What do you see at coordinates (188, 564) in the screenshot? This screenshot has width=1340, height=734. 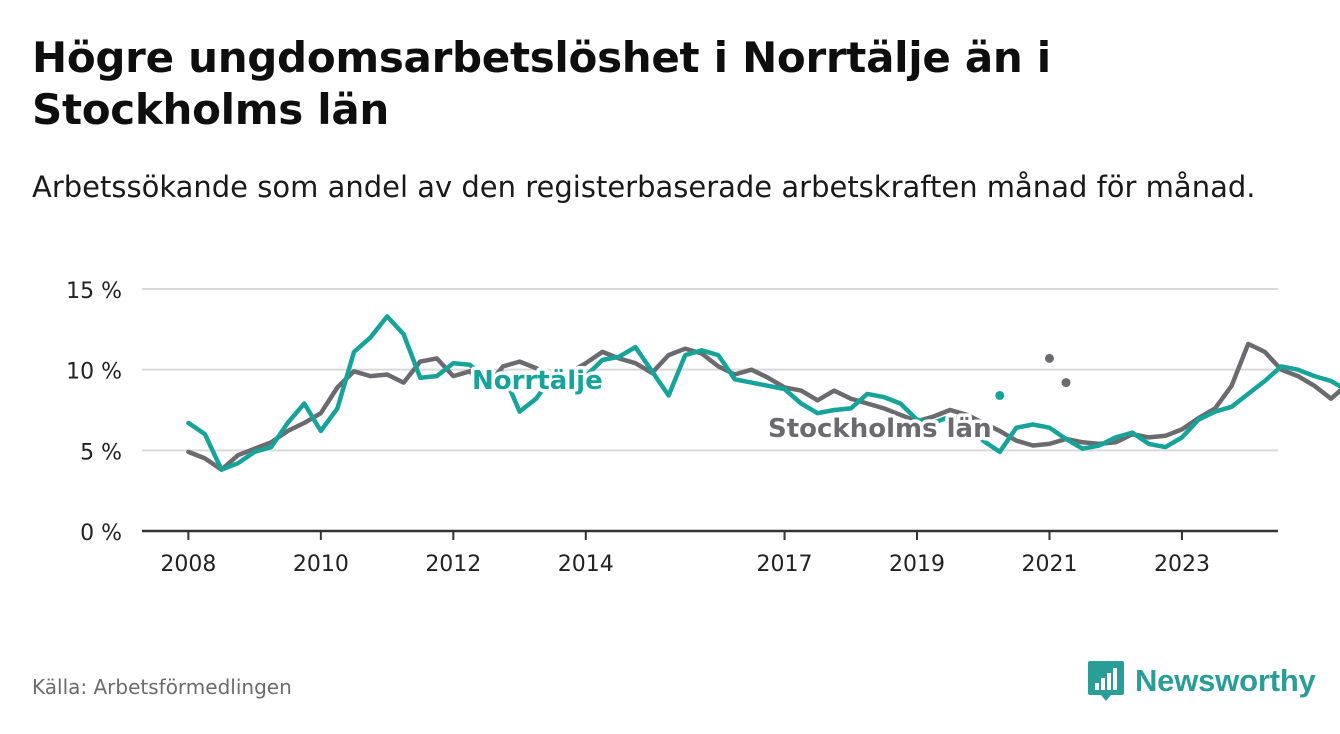 I see `x-tick-label: 2008` at bounding box center [188, 564].